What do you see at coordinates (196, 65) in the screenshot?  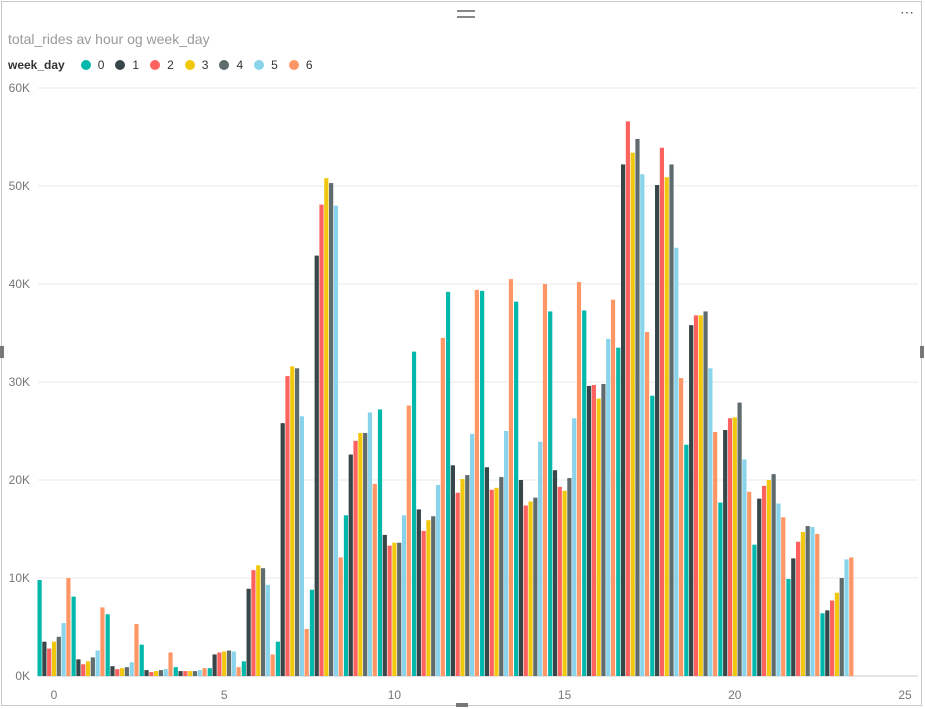 I see `legend-item-3: 3` at bounding box center [196, 65].